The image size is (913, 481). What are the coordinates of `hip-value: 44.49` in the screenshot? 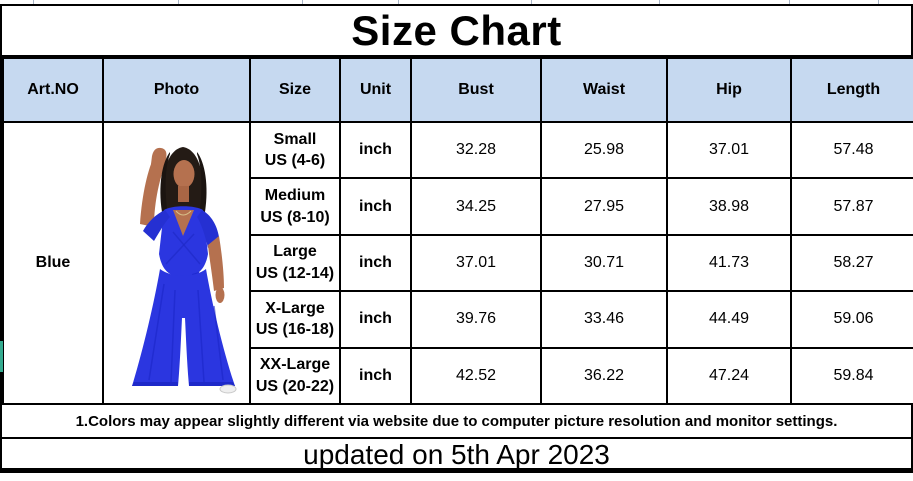 It's located at (729, 319).